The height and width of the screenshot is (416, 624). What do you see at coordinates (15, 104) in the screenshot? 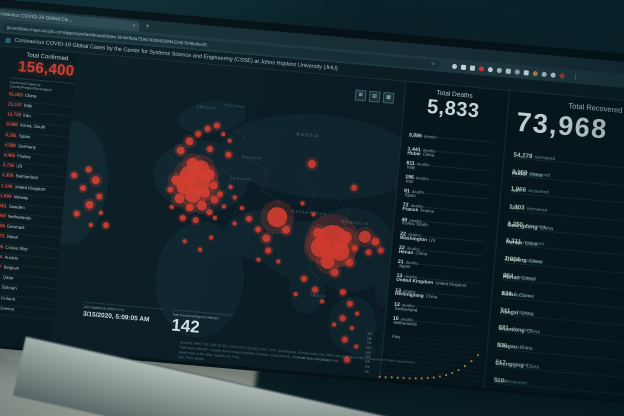
I see `confirmed-count: 21,157` at bounding box center [15, 104].